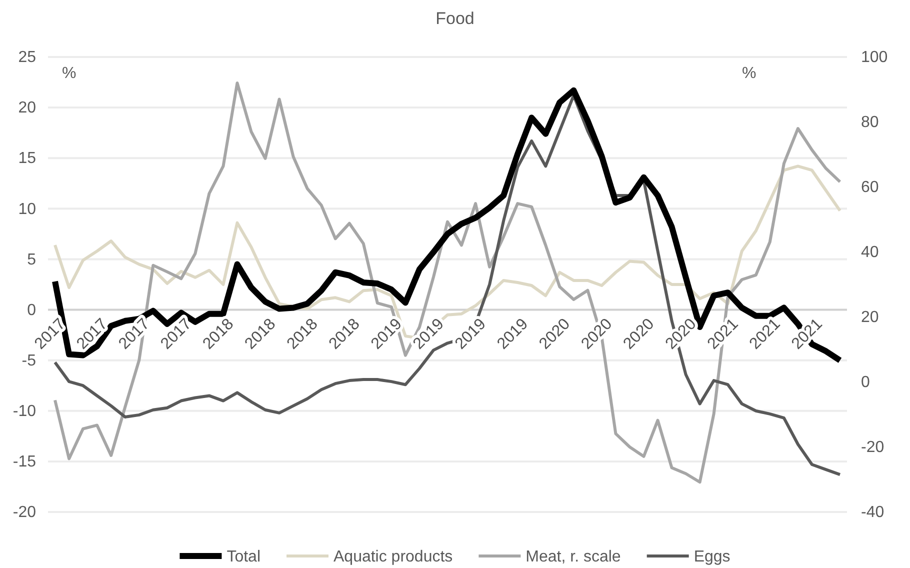 Image resolution: width=910 pixels, height=568 pixels. Describe the element at coordinates (24, 411) in the screenshot. I see `y-tick-label: -10` at that location.